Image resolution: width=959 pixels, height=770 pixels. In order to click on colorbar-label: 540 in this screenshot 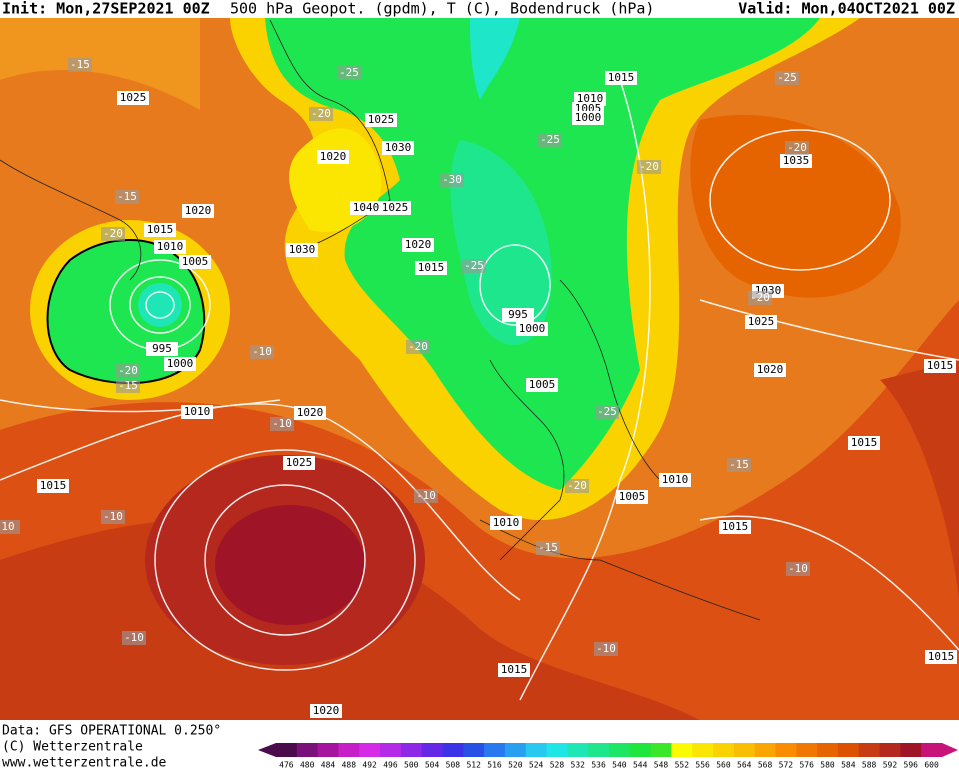, I will do `click(619, 765)`.